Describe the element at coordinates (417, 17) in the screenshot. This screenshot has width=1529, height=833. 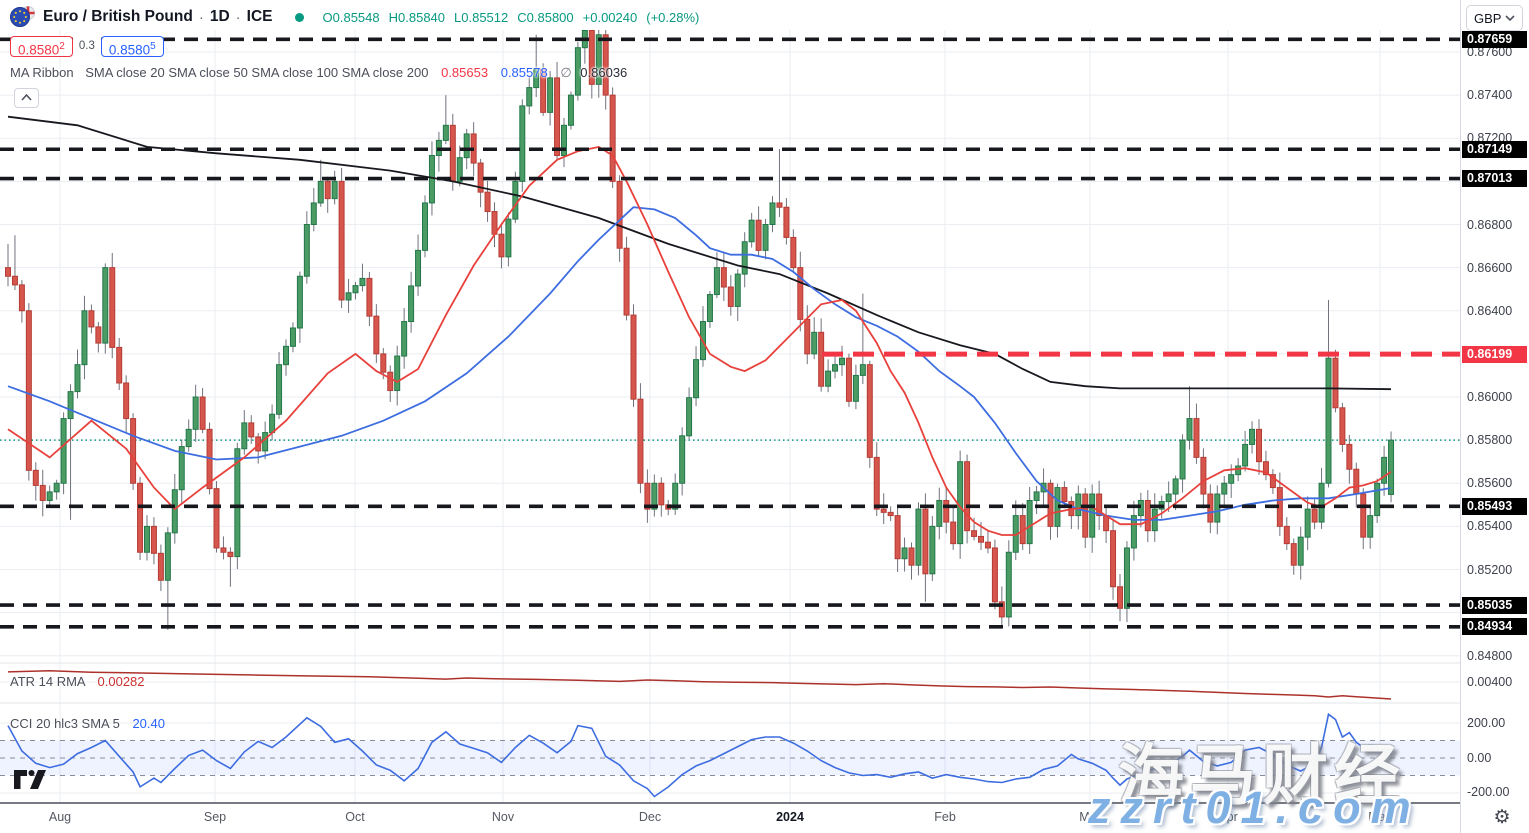
I see `ohlc-high: H0.85840` at that location.